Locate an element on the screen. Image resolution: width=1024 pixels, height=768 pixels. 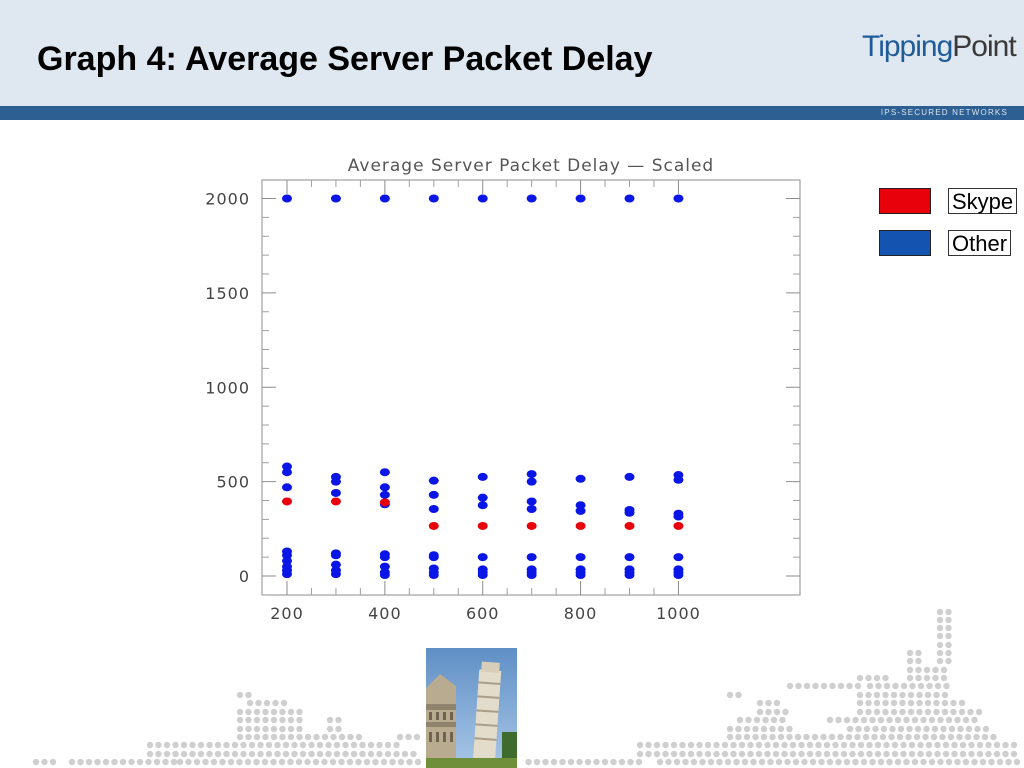
x-tick-label: 400 is located at coordinates (385, 613).